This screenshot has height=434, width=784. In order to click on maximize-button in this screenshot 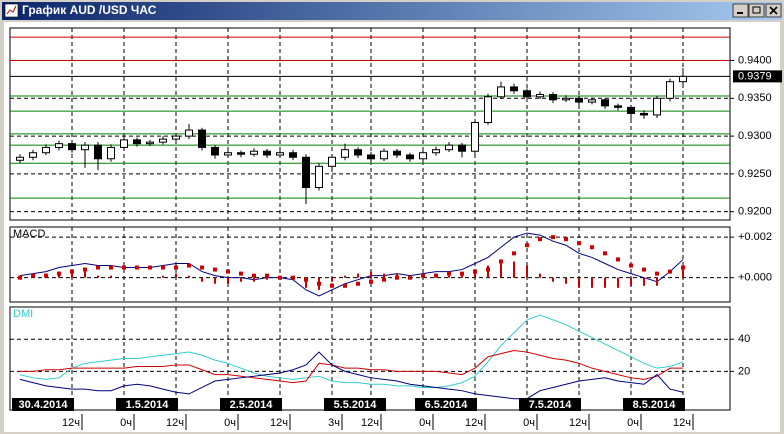, I will do `click(756, 10)`.